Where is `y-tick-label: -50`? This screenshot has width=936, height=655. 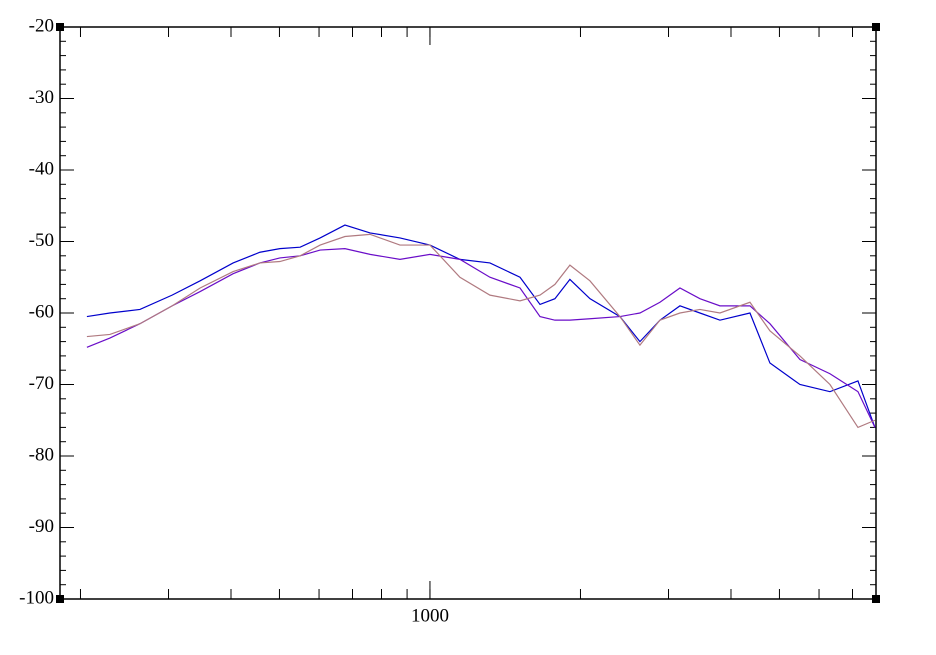
y-tick-label: -50 is located at coordinates (41, 240).